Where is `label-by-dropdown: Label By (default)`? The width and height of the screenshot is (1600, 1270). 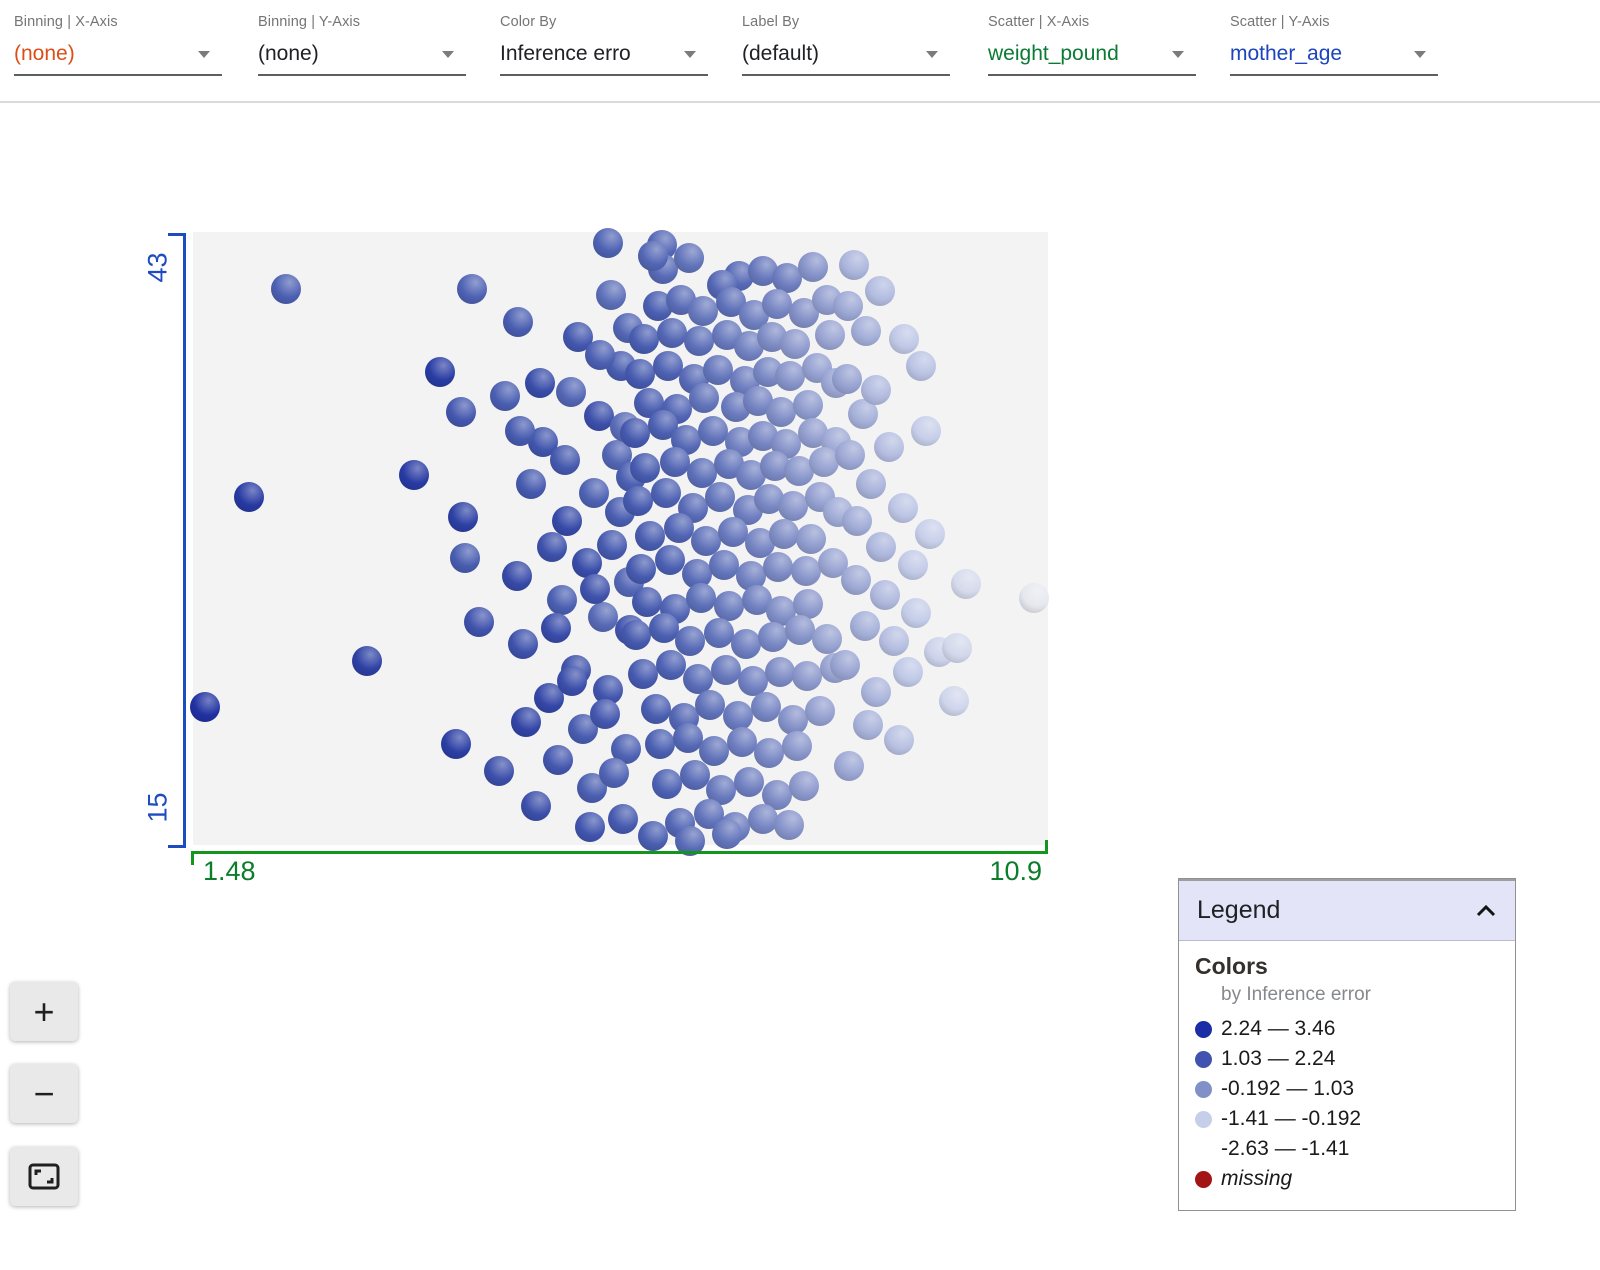 label-by-dropdown: Label By (default) is located at coordinates (846, 45).